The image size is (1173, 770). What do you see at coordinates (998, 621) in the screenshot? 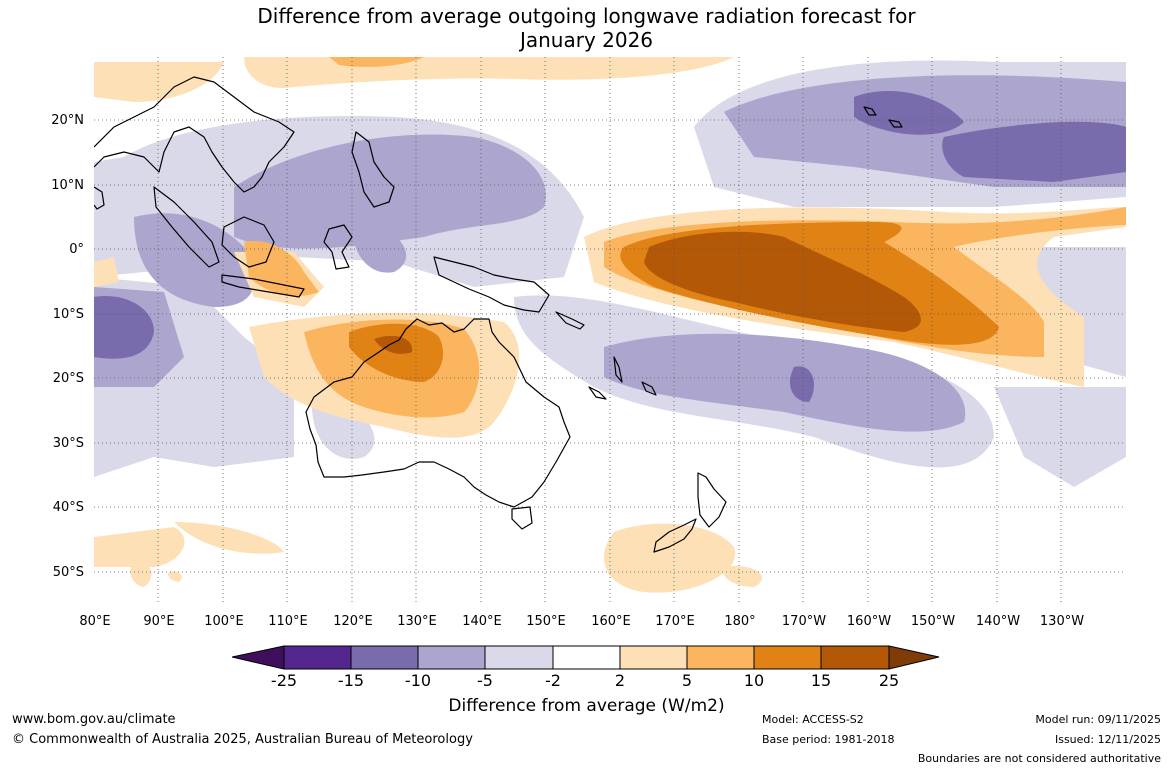
I see `lon-label-140w: 140°W` at bounding box center [998, 621].